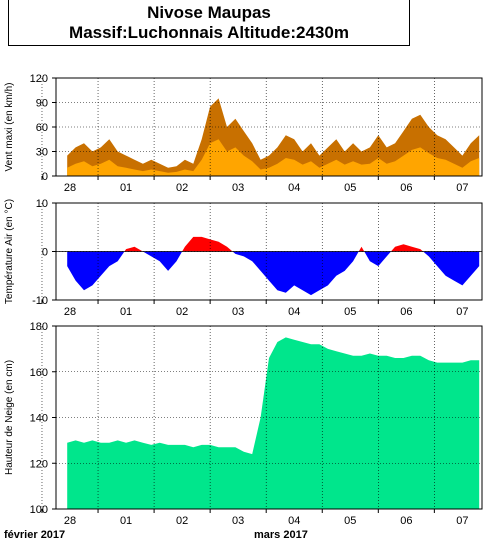  I want to click on y-tick-label: 90, so click(42, 104).